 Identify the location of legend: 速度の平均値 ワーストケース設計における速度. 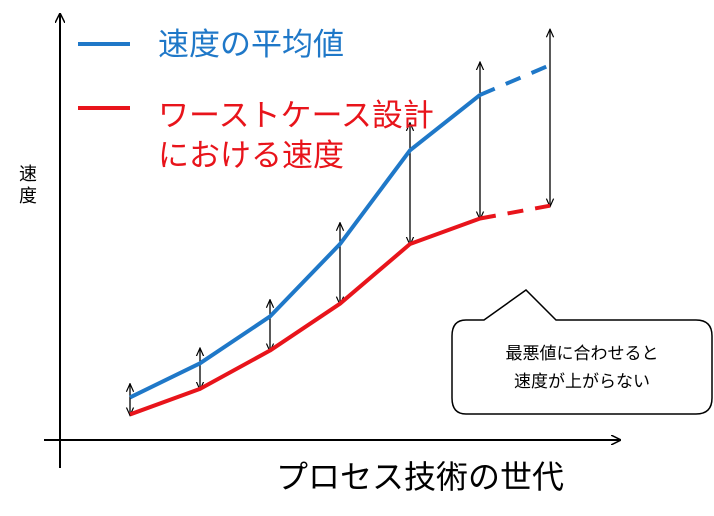
(256, 100).